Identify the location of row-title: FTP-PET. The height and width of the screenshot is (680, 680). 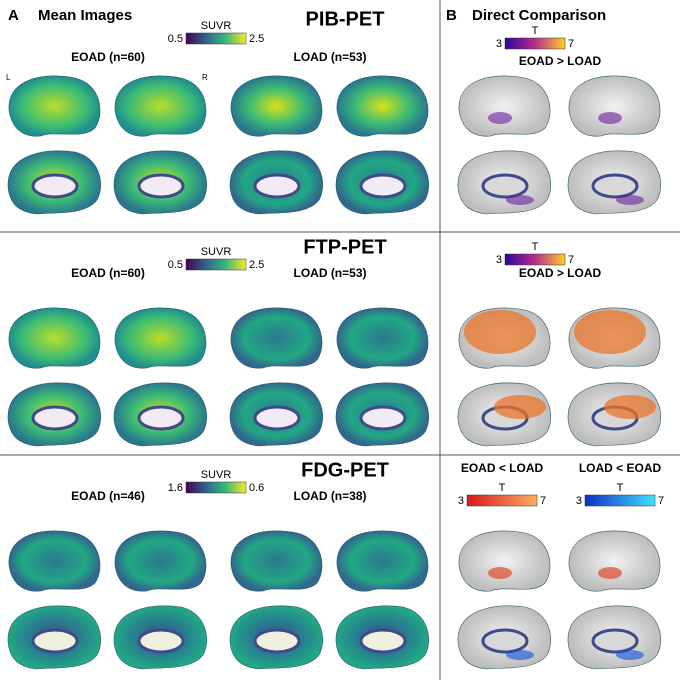
(344, 247).